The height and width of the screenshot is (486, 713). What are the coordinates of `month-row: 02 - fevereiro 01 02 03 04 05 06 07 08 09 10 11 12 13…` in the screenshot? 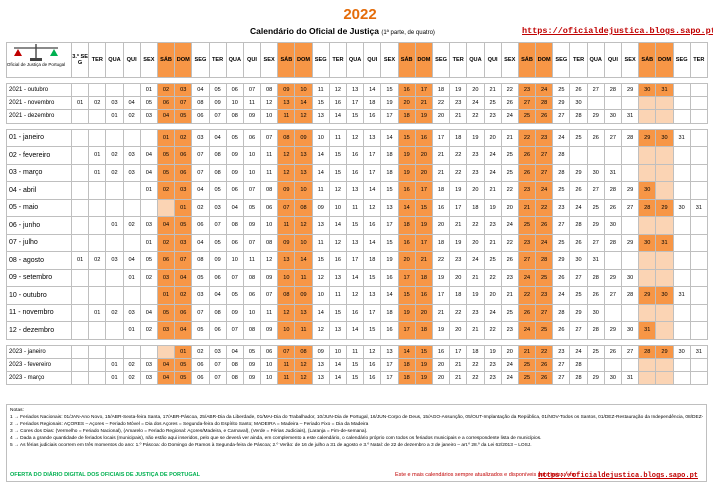 It's located at (357, 155).